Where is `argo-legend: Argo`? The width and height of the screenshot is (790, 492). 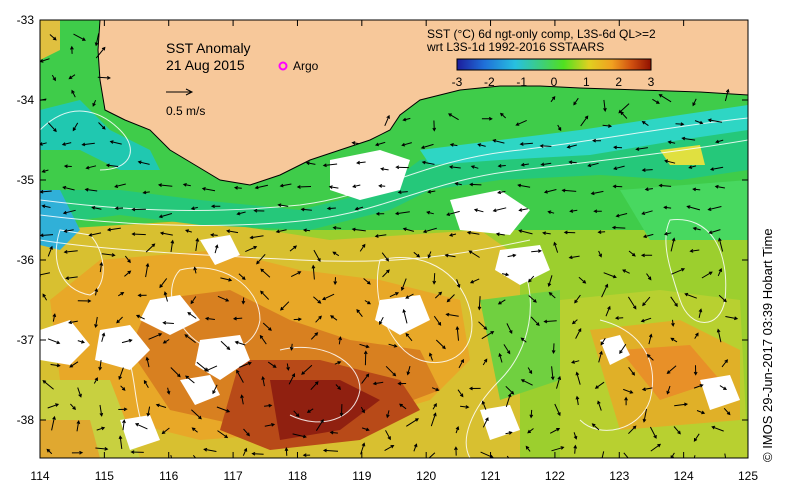 argo-legend: Argo is located at coordinates (298, 66).